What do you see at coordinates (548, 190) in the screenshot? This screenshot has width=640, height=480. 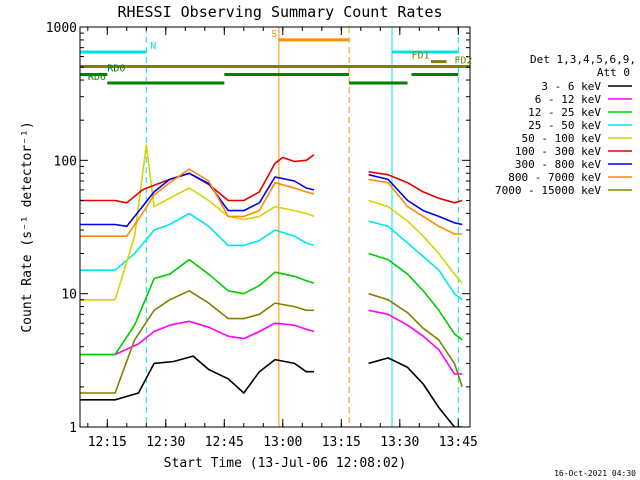 I see `legend-entry-label-9: 7000 - 15000 keV` at bounding box center [548, 190].